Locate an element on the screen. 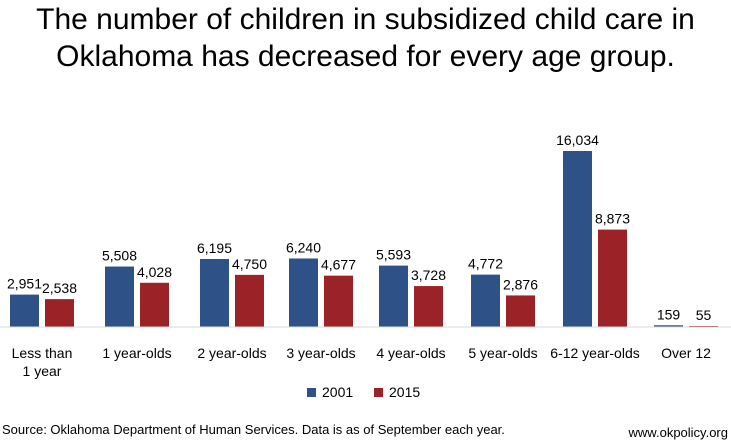 This screenshot has width=731, height=443. credit-text: www.okpolicy.org is located at coordinates (678, 432).